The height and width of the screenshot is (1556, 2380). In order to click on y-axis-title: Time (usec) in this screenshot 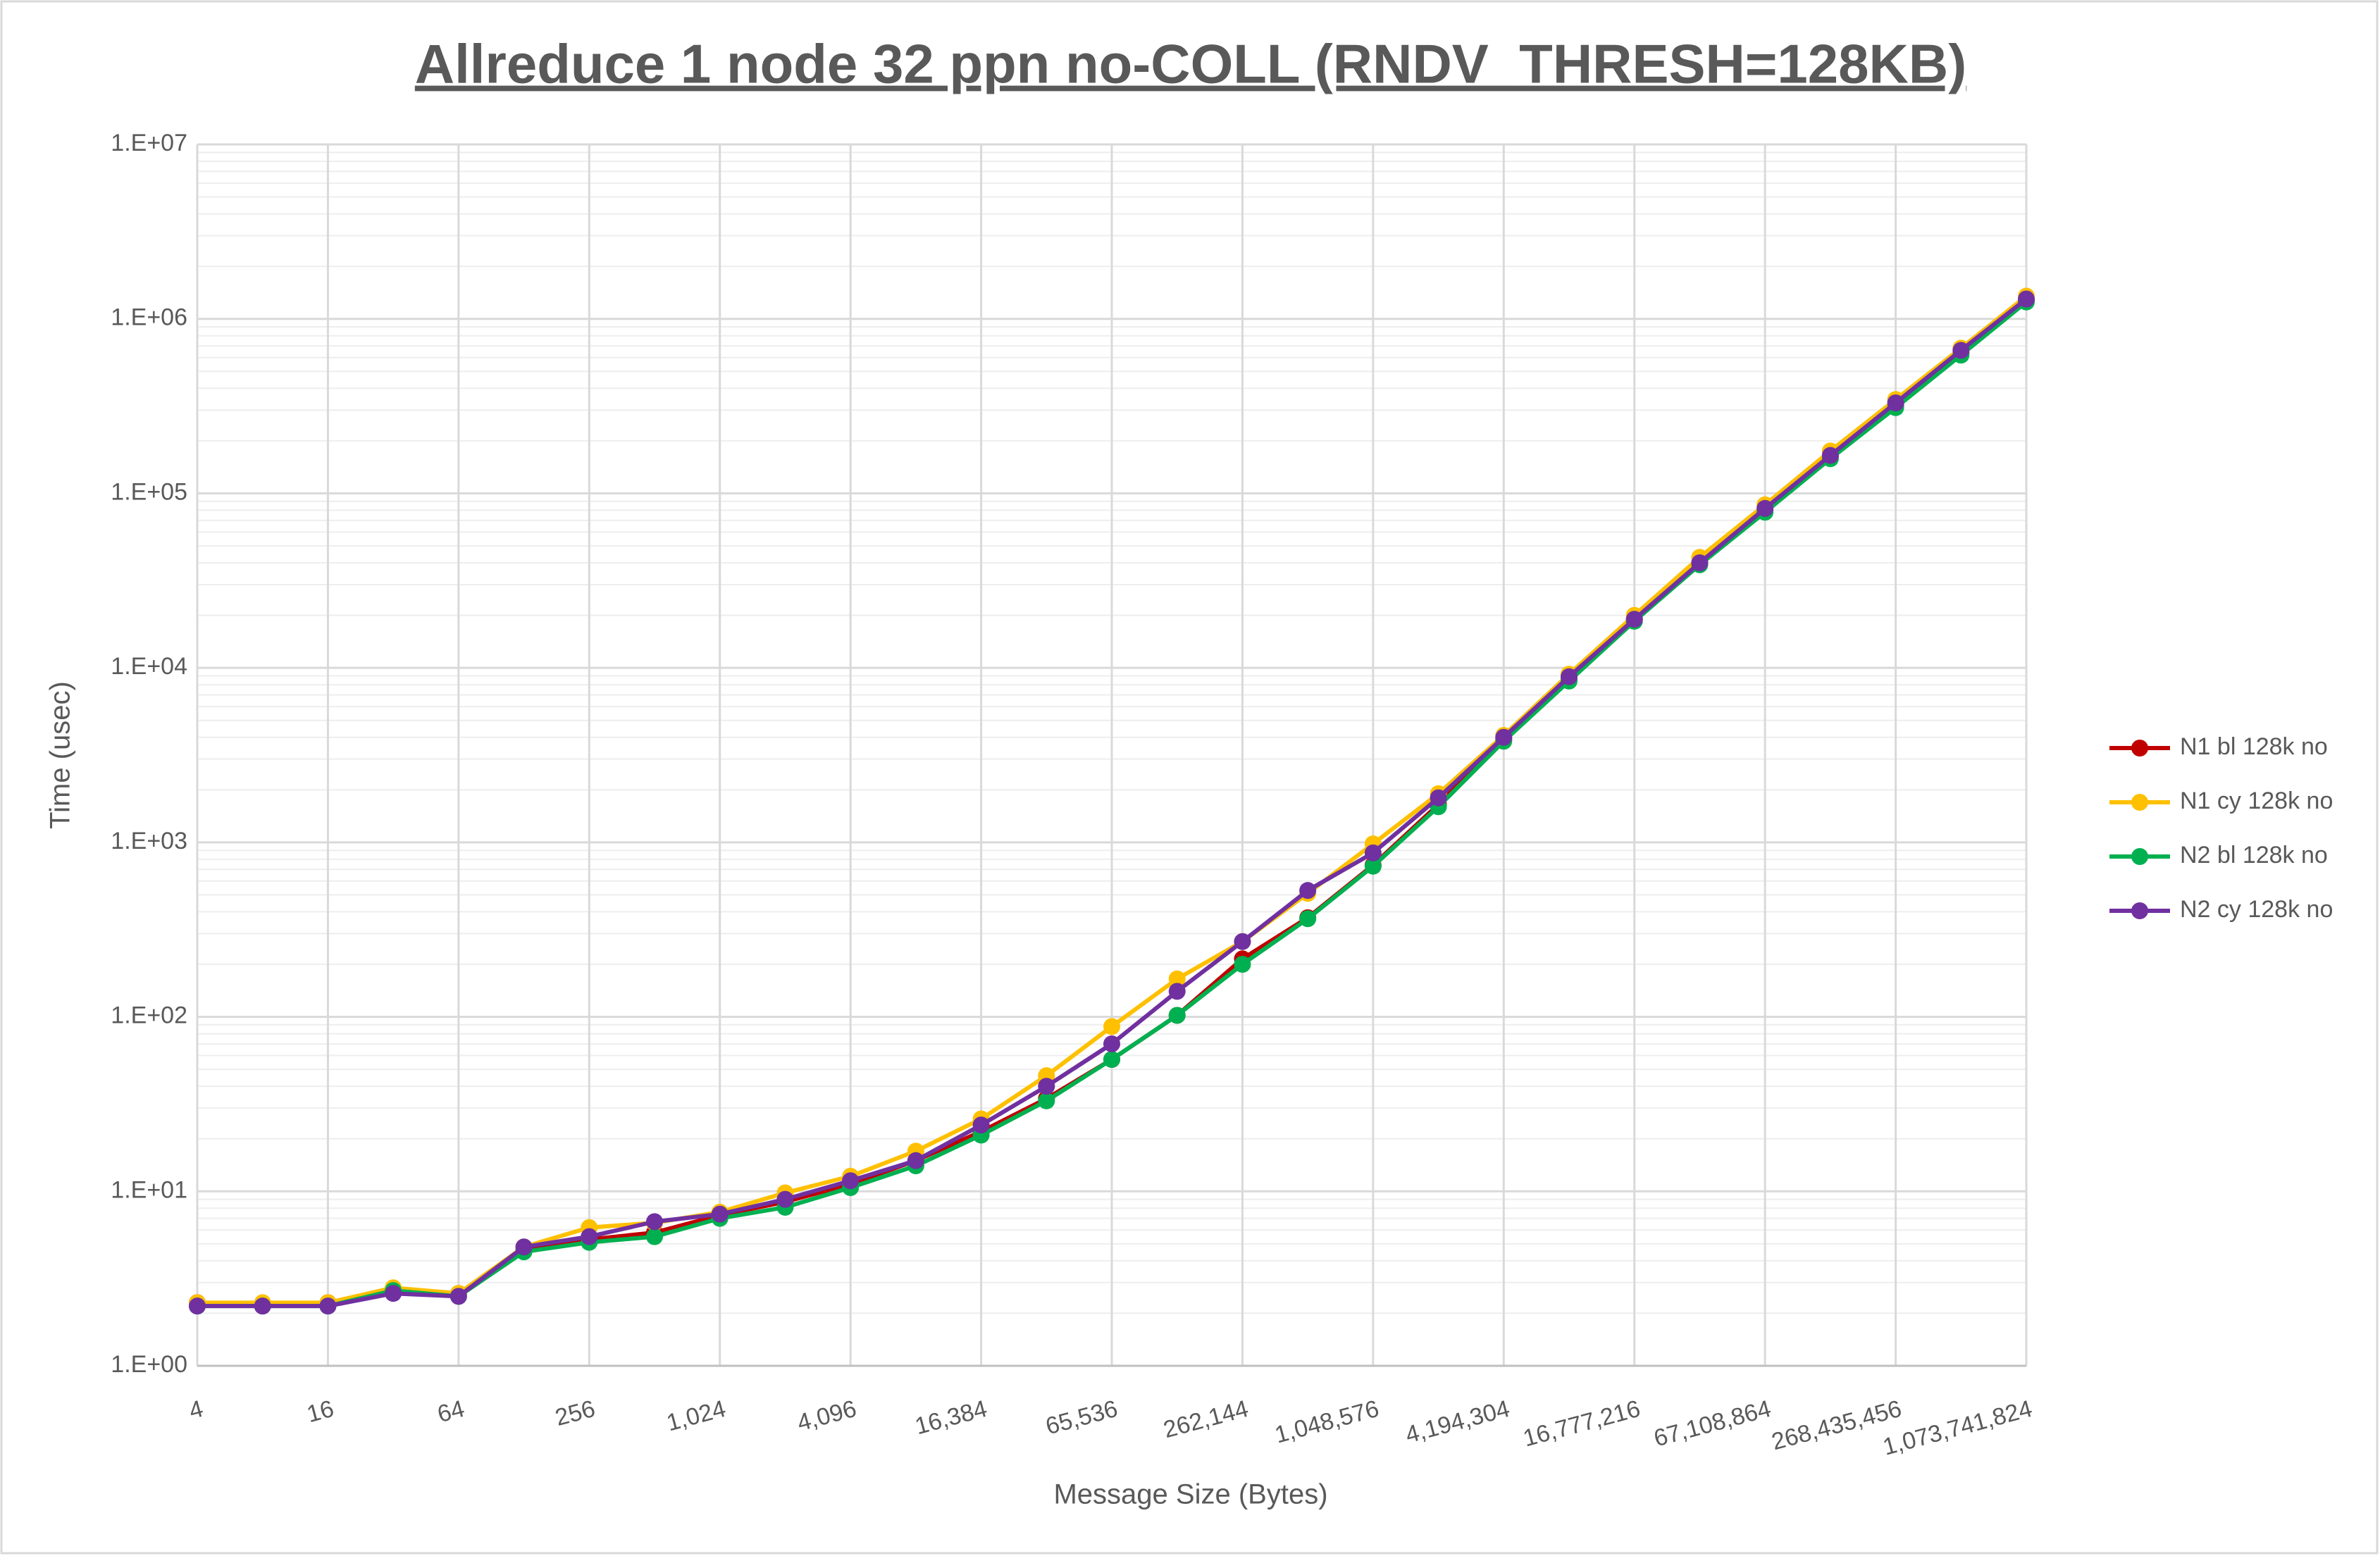, I will do `click(60, 755)`.